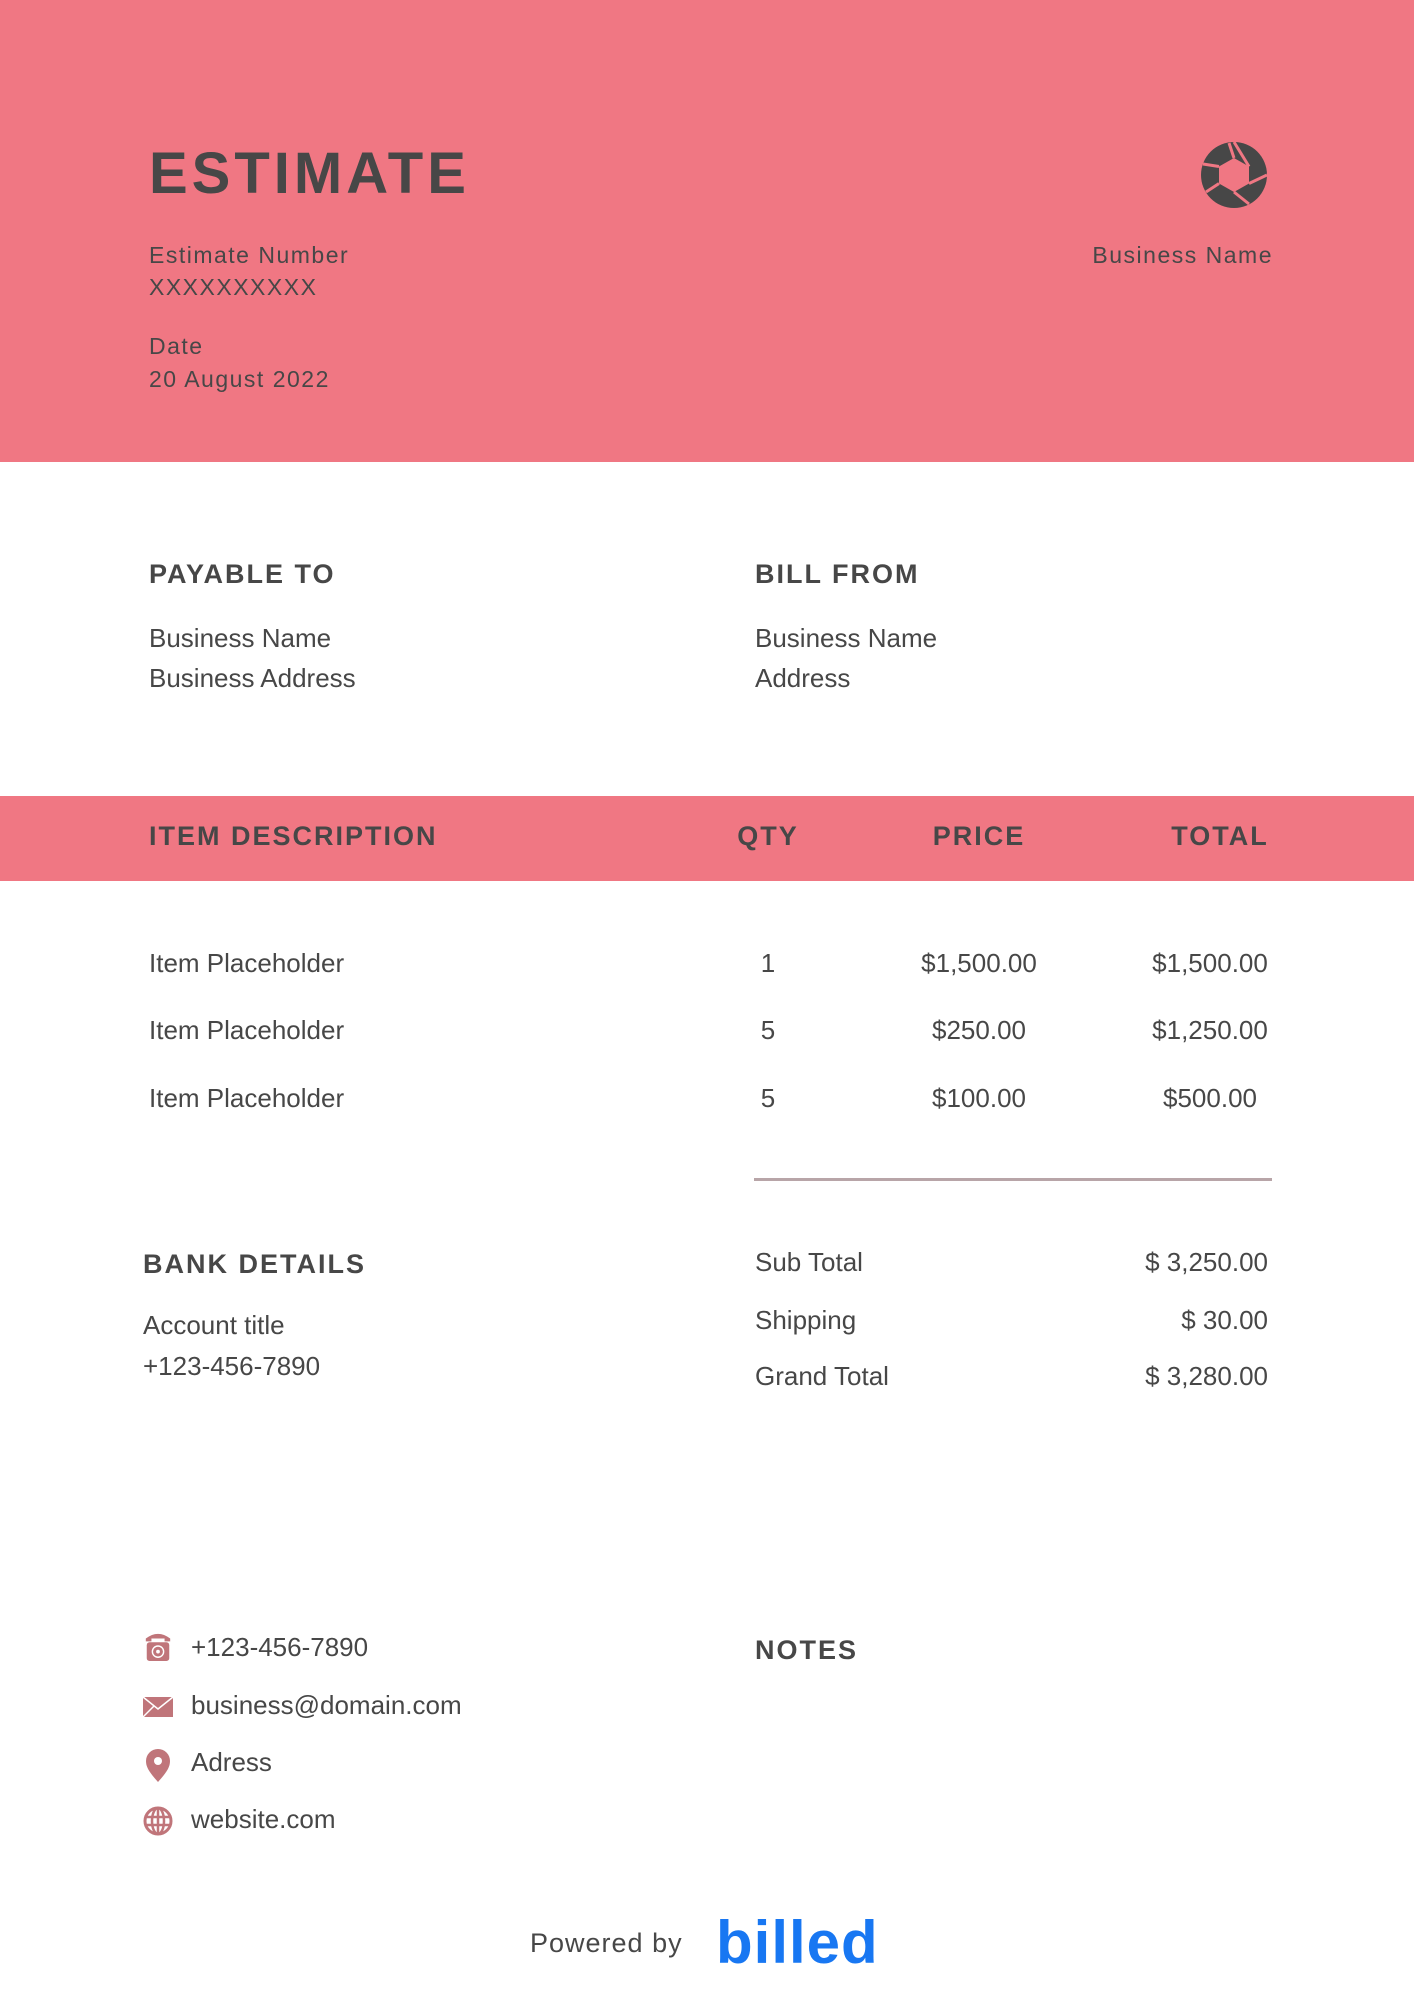  Describe the element at coordinates (293, 836) in the screenshot. I see `column-header-description: ITEM DESCRIPTION` at that location.